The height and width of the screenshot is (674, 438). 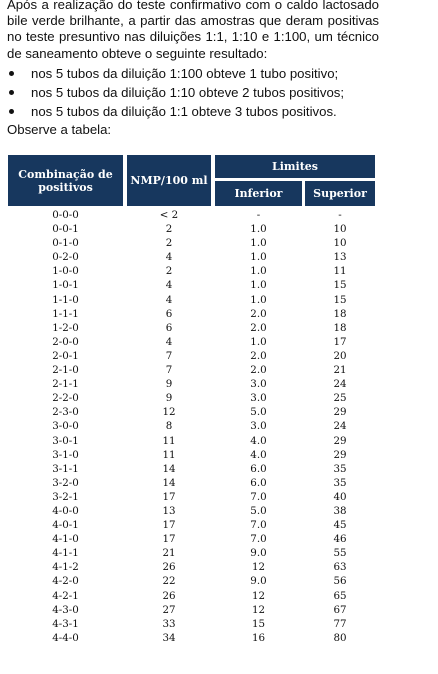 What do you see at coordinates (65, 539) in the screenshot?
I see `cell-combination: 4-1-0` at bounding box center [65, 539].